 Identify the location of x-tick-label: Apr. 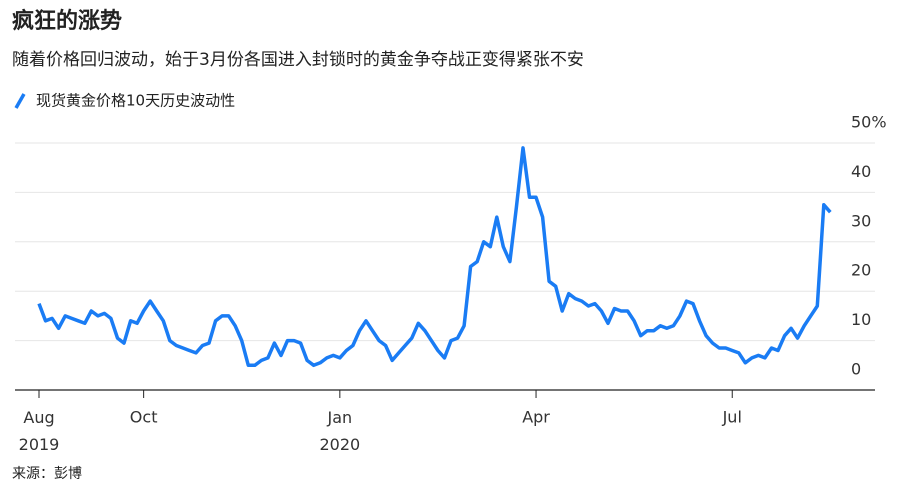
(536, 417).